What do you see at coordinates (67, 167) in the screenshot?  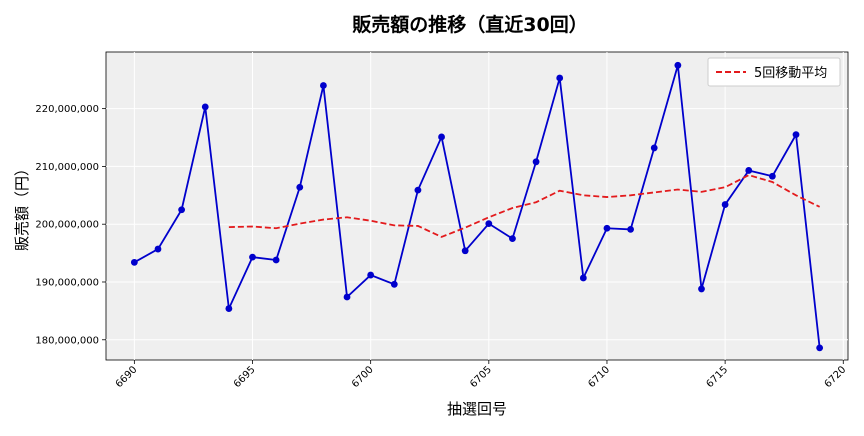 I see `y-tick-label: 210,000,000` at bounding box center [67, 167].